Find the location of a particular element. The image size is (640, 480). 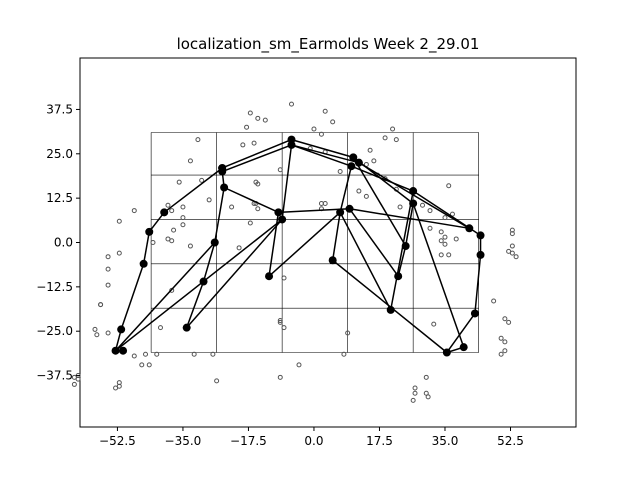

y-tick-label: 25.0 is located at coordinates (59, 154).